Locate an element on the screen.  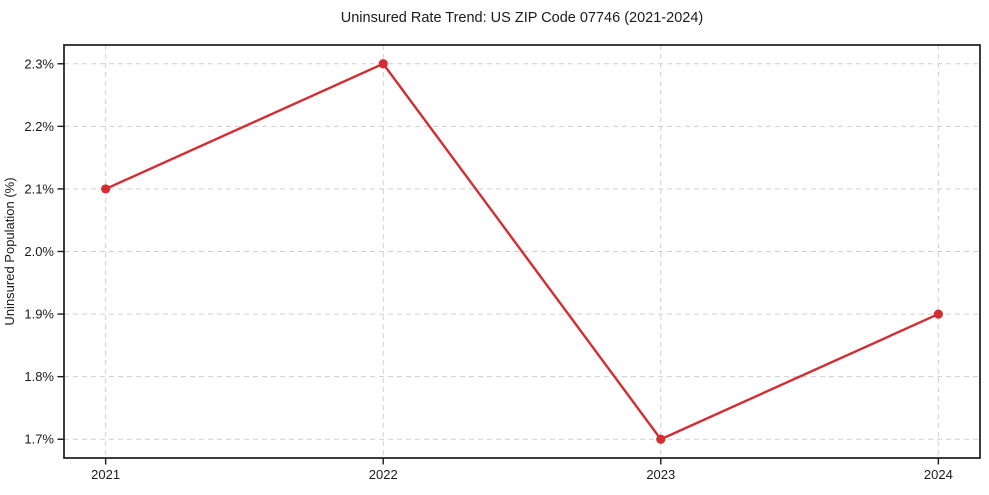
x-tick-label: 2021 is located at coordinates (105, 474).